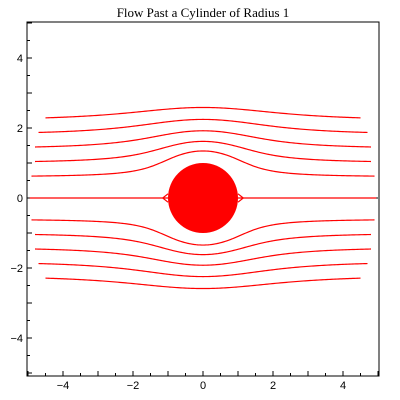  I want to click on y-tick-label: −4, so click(16, 339).